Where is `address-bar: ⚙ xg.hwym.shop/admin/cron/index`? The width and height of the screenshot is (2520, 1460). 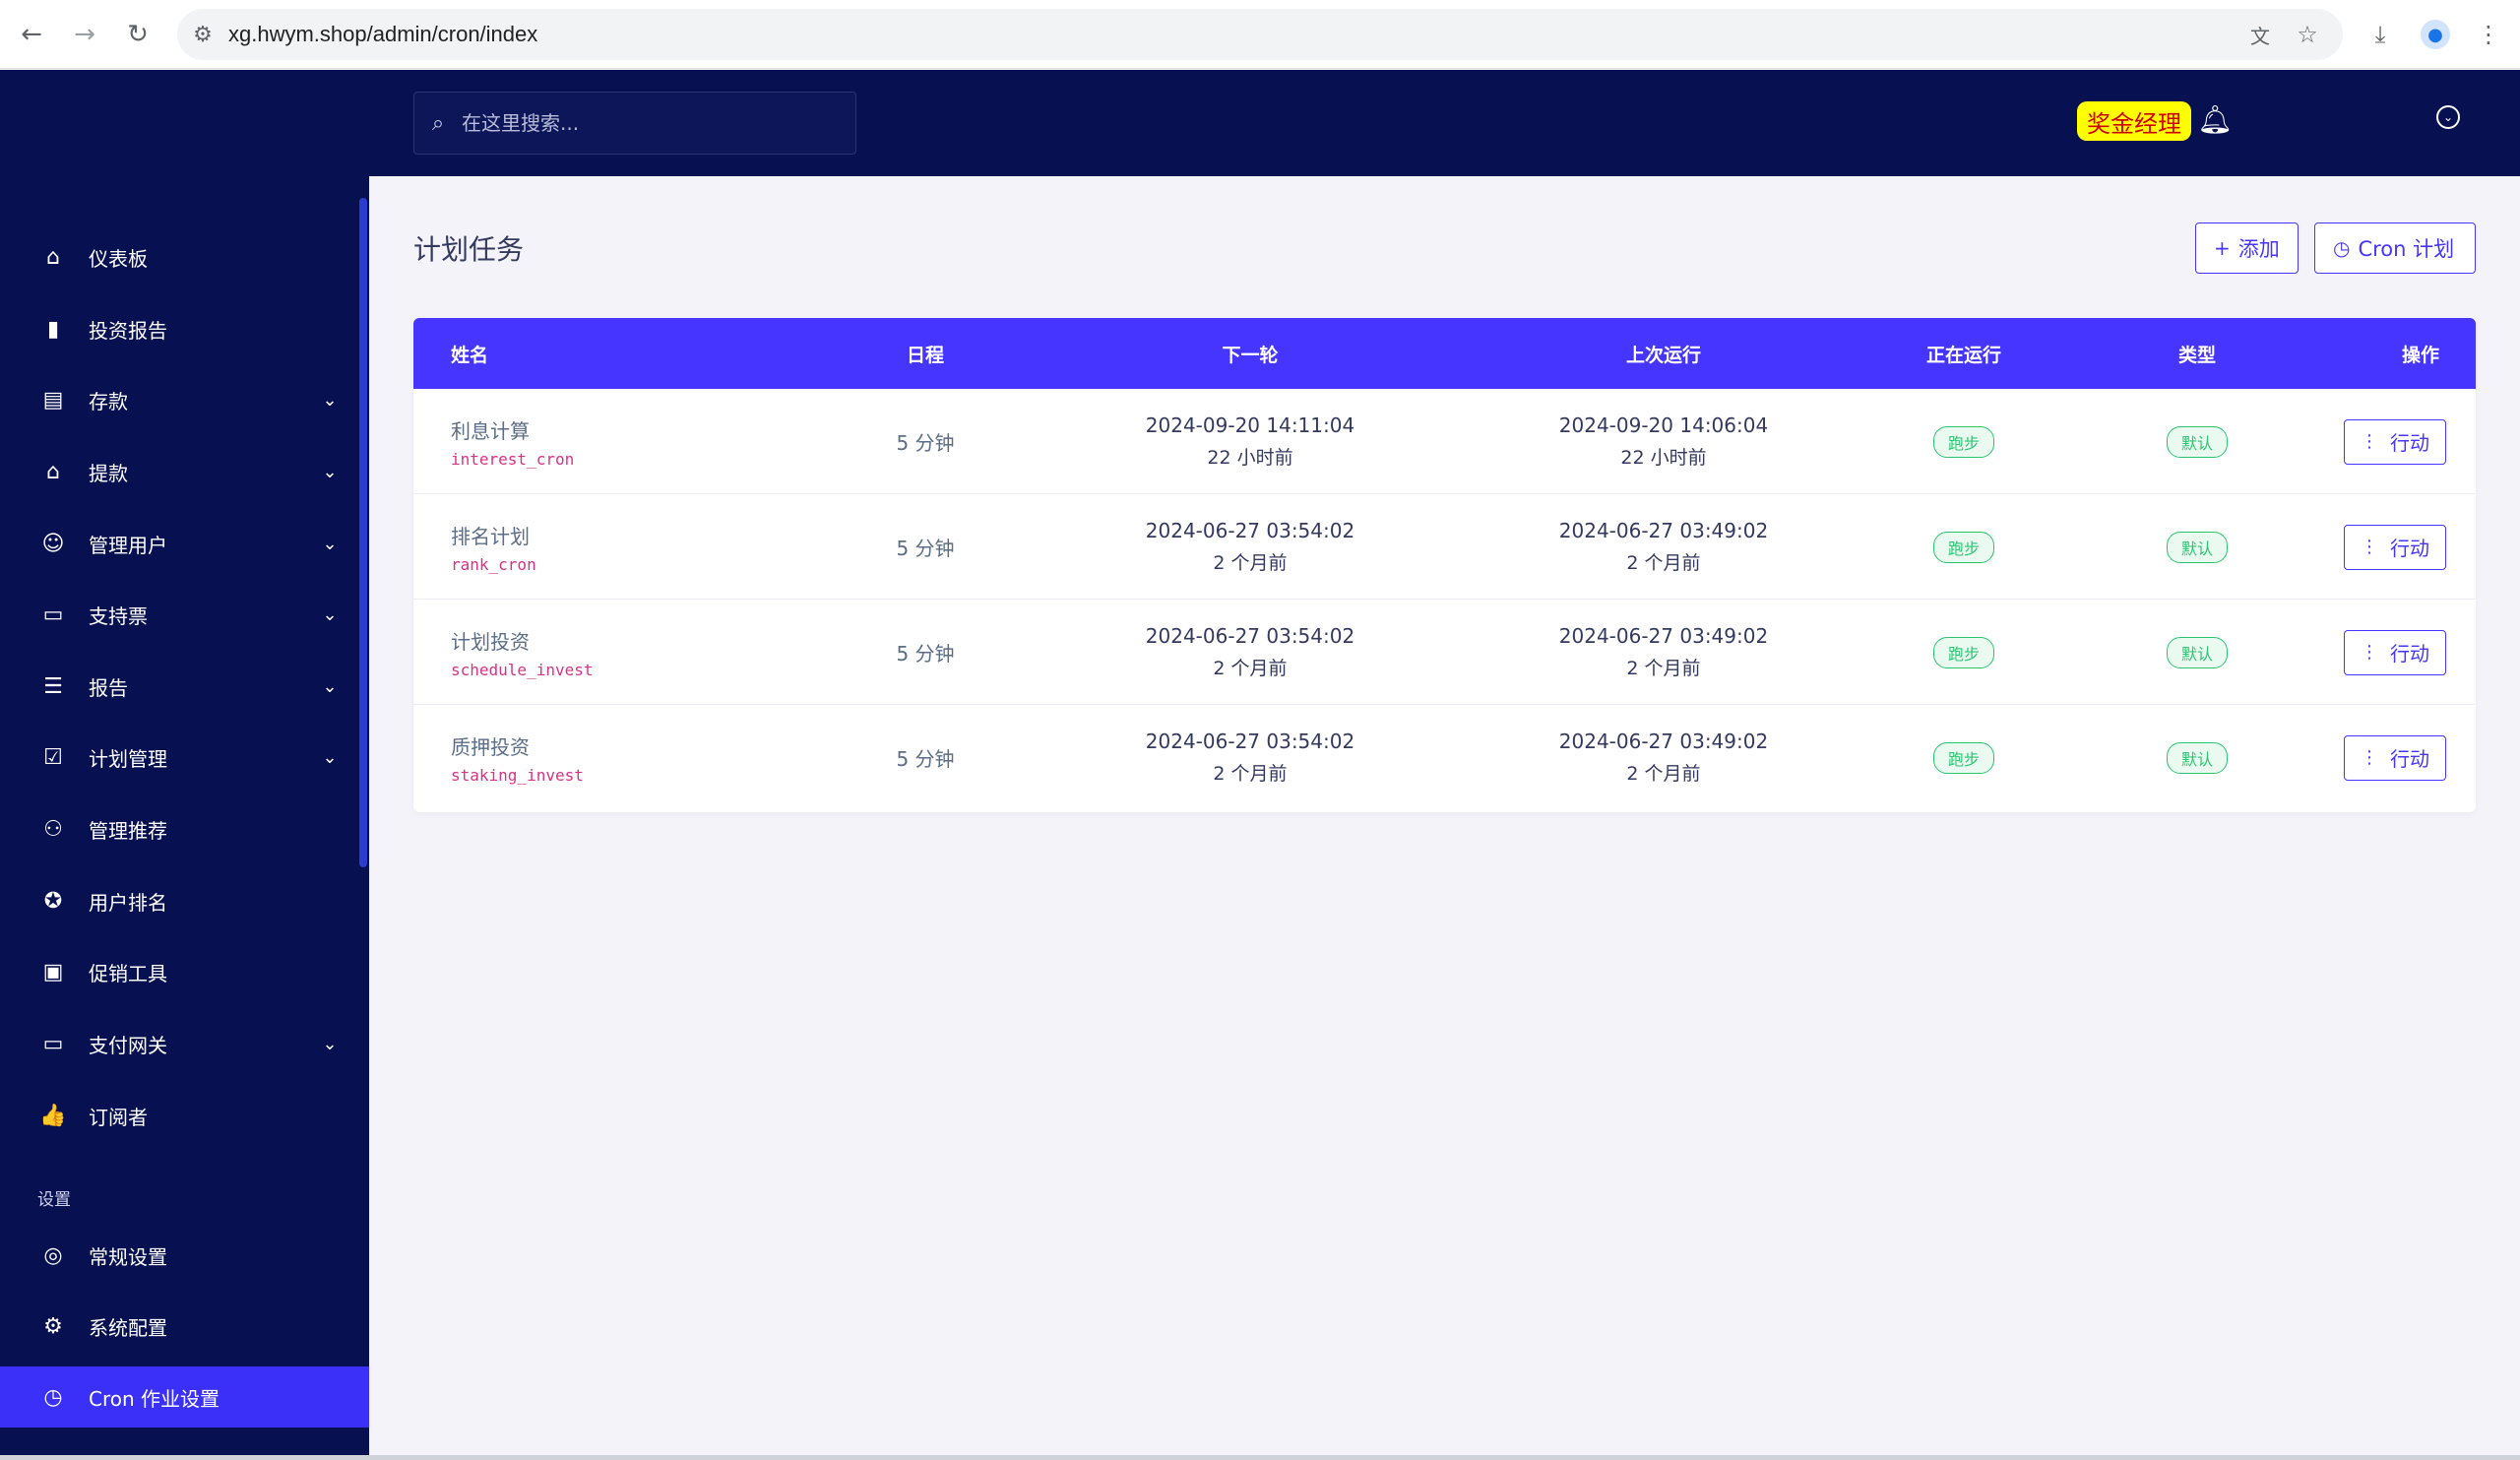
address-bar: ⚙ xg.hwym.shop/admin/cron/index is located at coordinates (1260, 34).